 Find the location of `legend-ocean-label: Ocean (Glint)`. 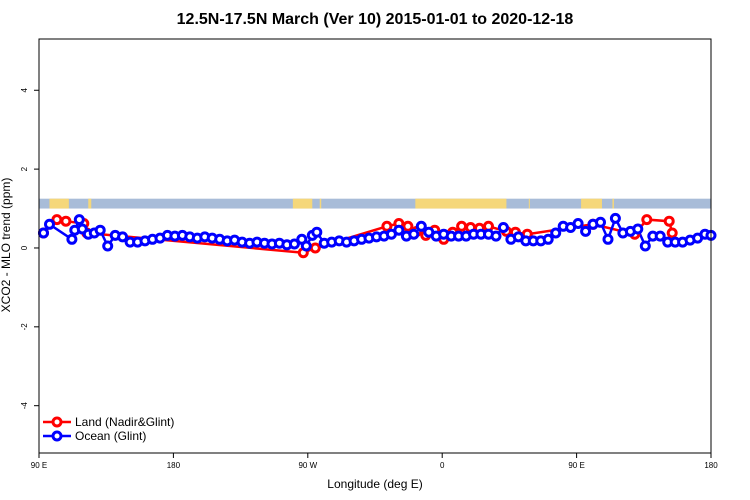

legend-ocean-label: Ocean (Glint) is located at coordinates (110, 436).